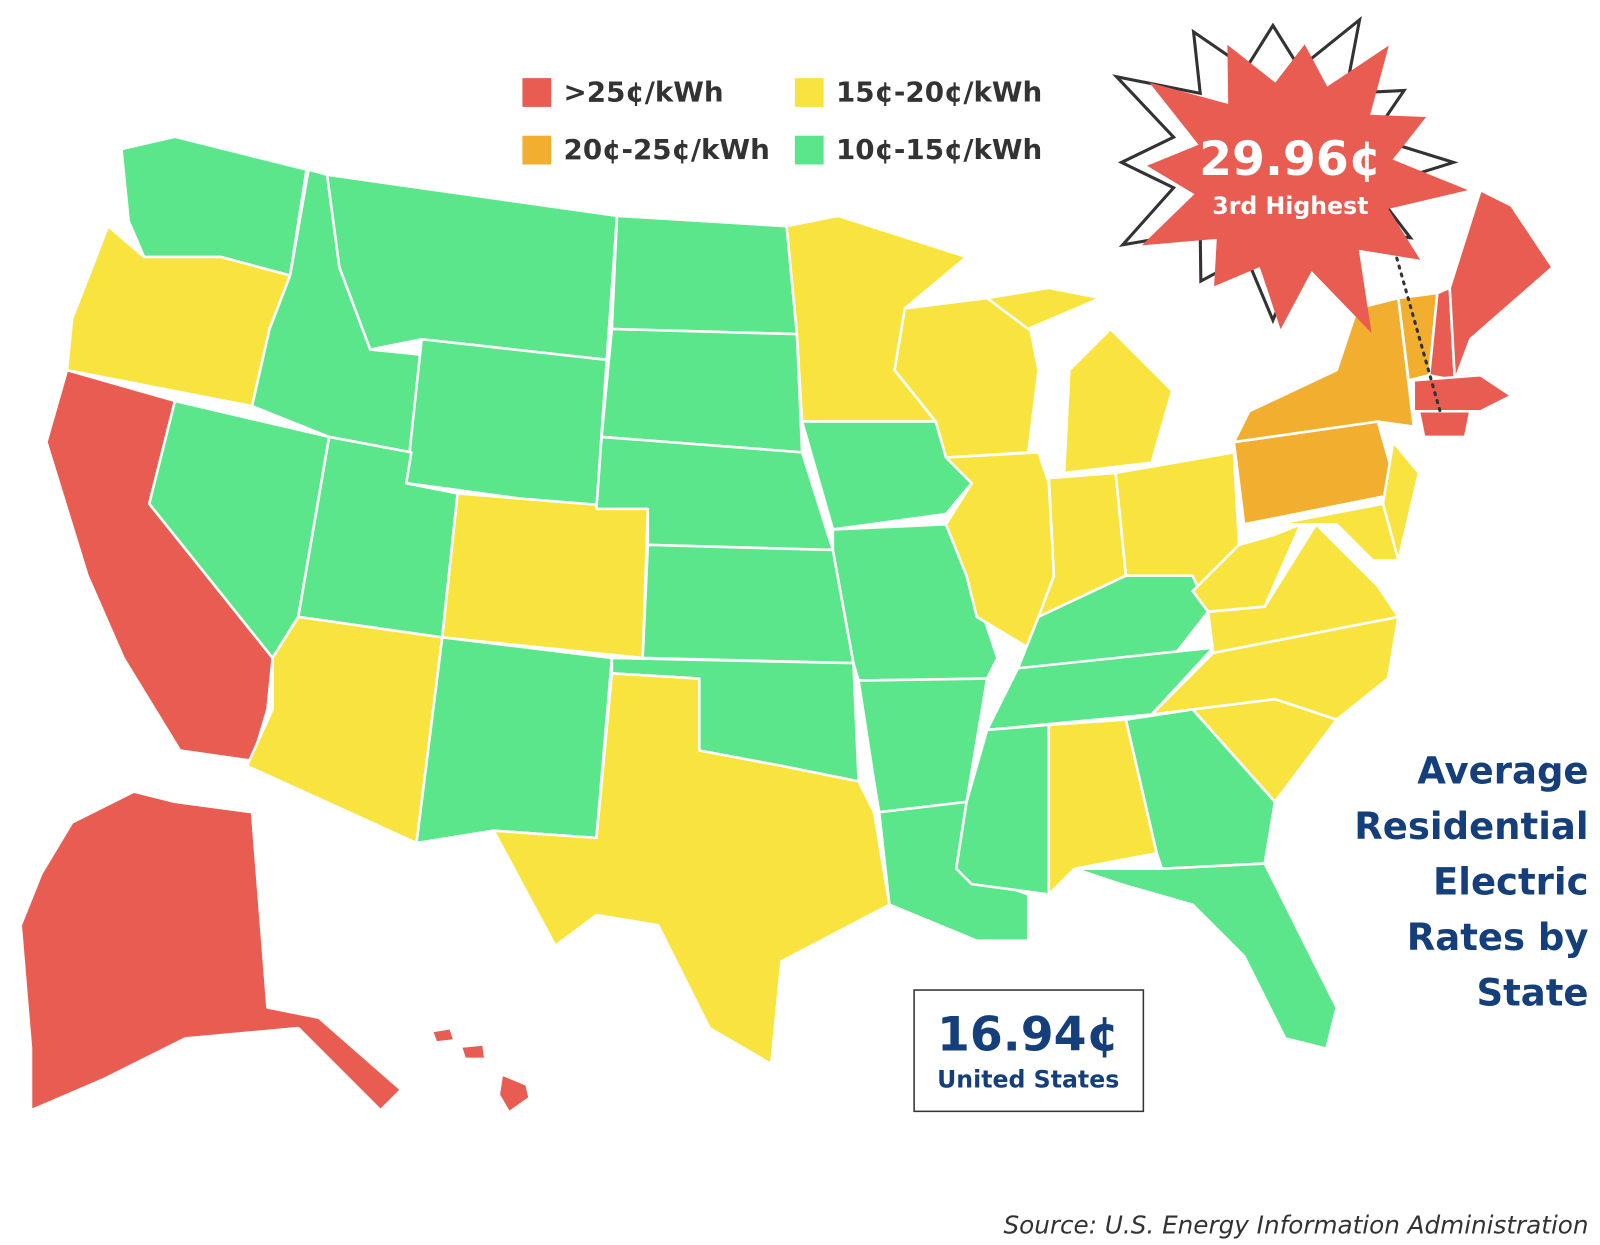 The width and height of the screenshot is (1600, 1245). Describe the element at coordinates (1471, 826) in the screenshot. I see `title-line: Residential` at that location.